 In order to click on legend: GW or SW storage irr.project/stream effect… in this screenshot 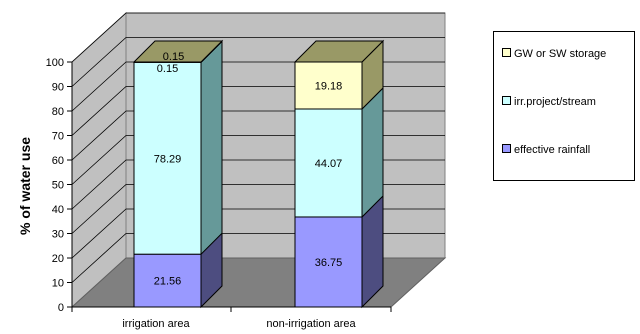, I will do `click(564, 106)`.